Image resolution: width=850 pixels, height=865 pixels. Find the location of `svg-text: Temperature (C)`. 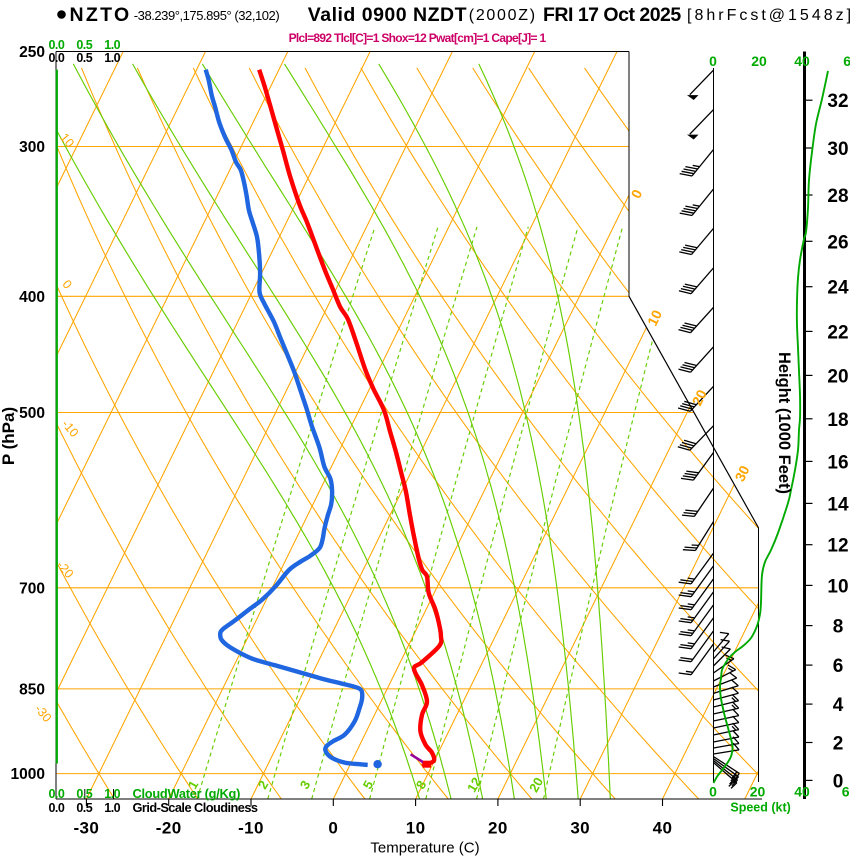

svg-text: Temperature (C) is located at coordinates (424, 848).